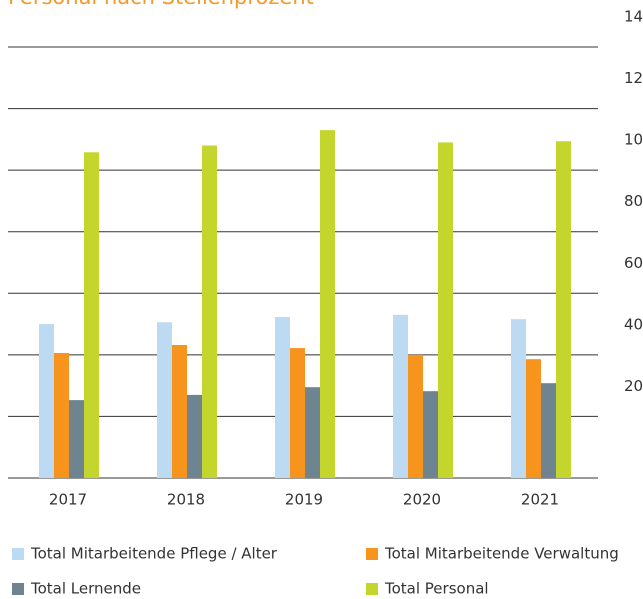 Image resolution: width=643 pixels, height=599 pixels. What do you see at coordinates (540, 500) in the screenshot?
I see `x-tick-label: 2021` at bounding box center [540, 500].